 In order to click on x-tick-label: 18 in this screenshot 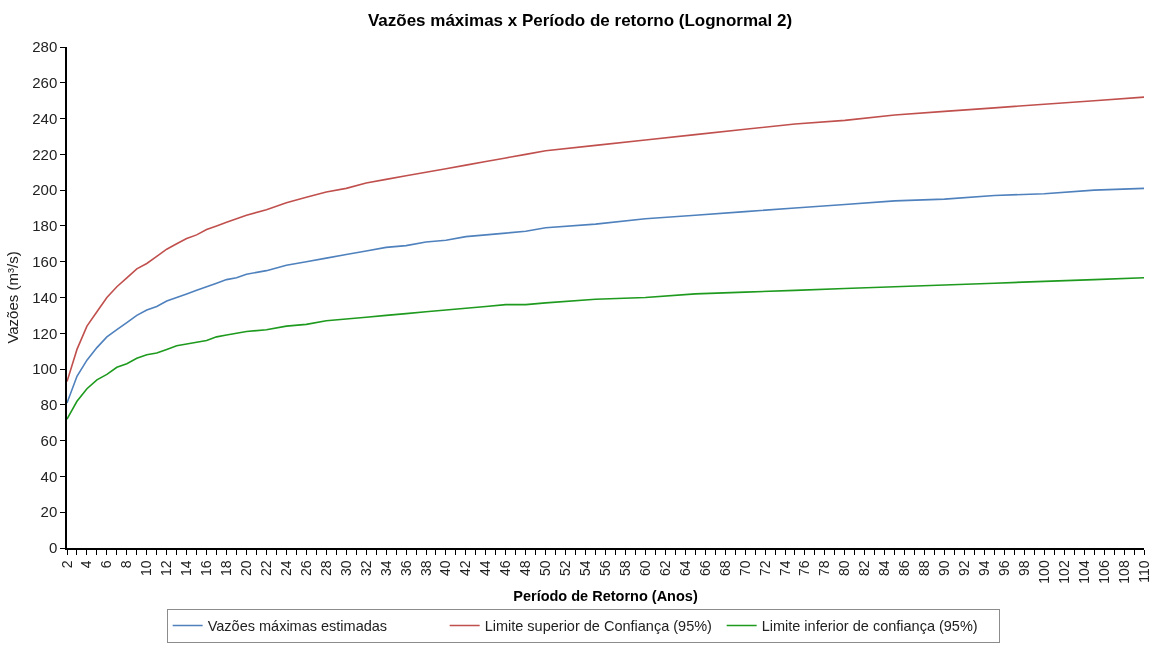, I will do `click(226, 568)`.